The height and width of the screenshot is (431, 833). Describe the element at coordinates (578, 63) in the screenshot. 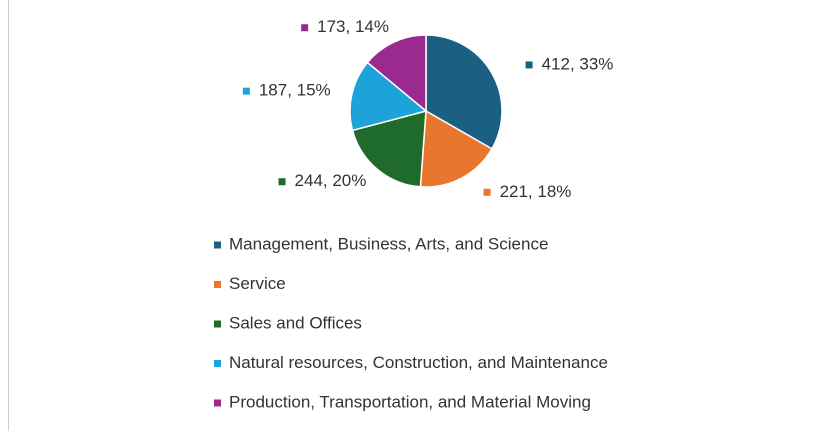

I see `data-label: 412, 33%` at that location.